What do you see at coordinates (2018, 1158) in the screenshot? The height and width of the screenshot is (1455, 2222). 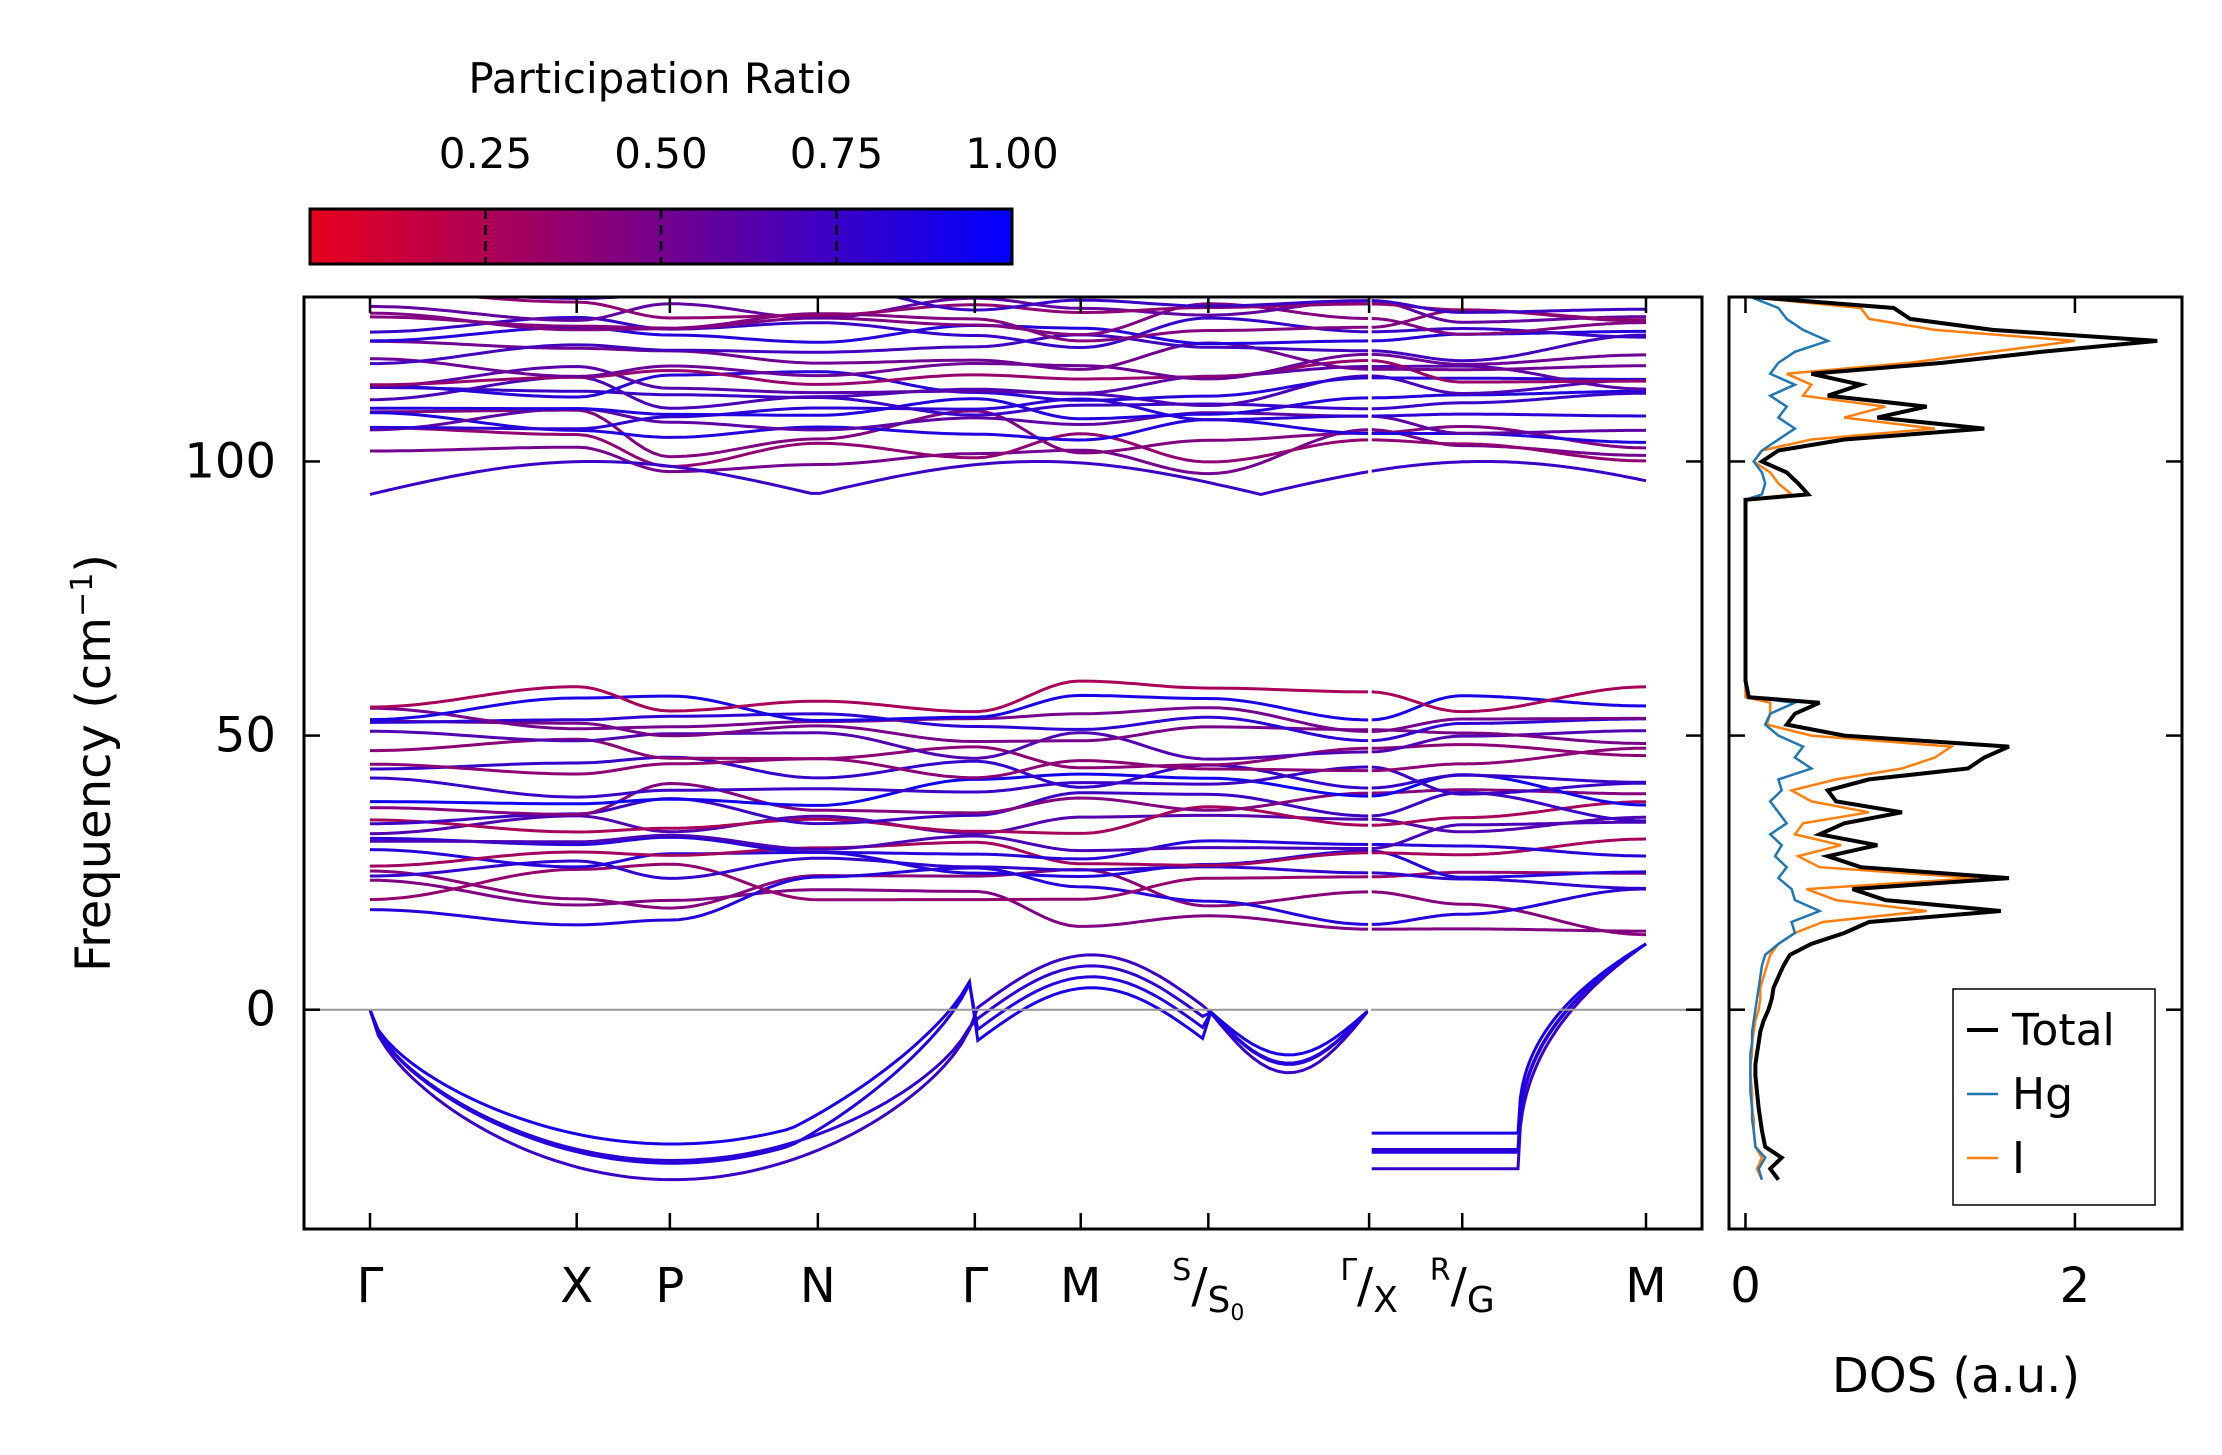 I see `legend-label: I` at bounding box center [2018, 1158].